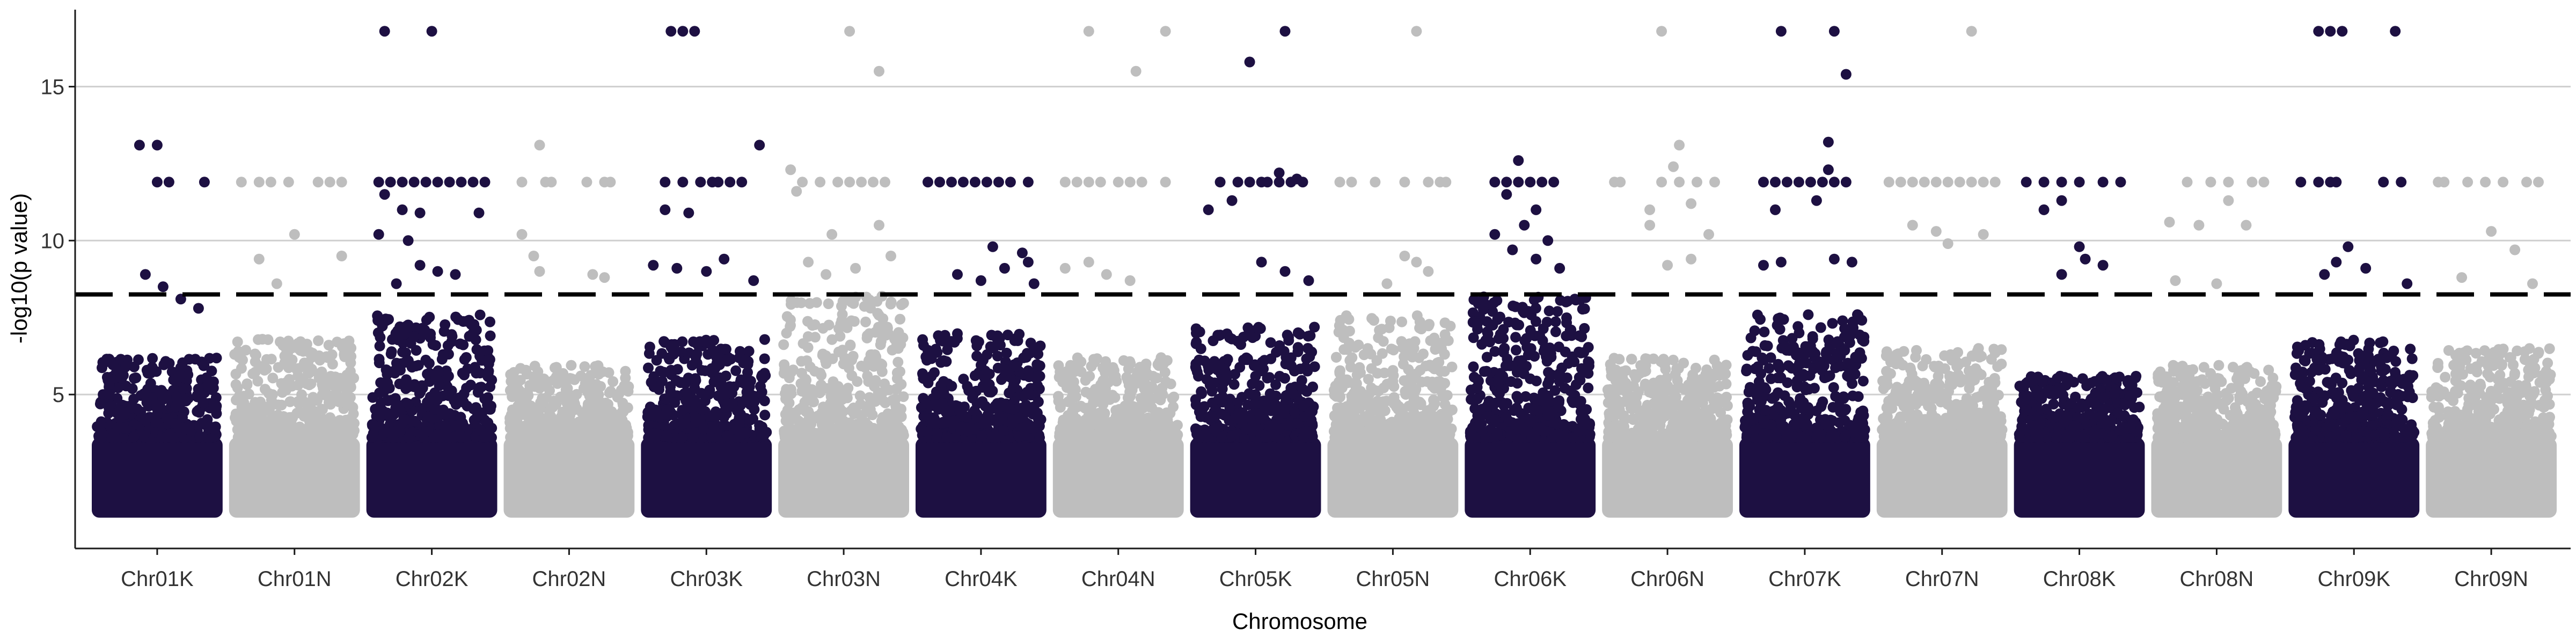 The image size is (2576, 644). I want to click on chromosome-Chr02N, so click(569, 329).